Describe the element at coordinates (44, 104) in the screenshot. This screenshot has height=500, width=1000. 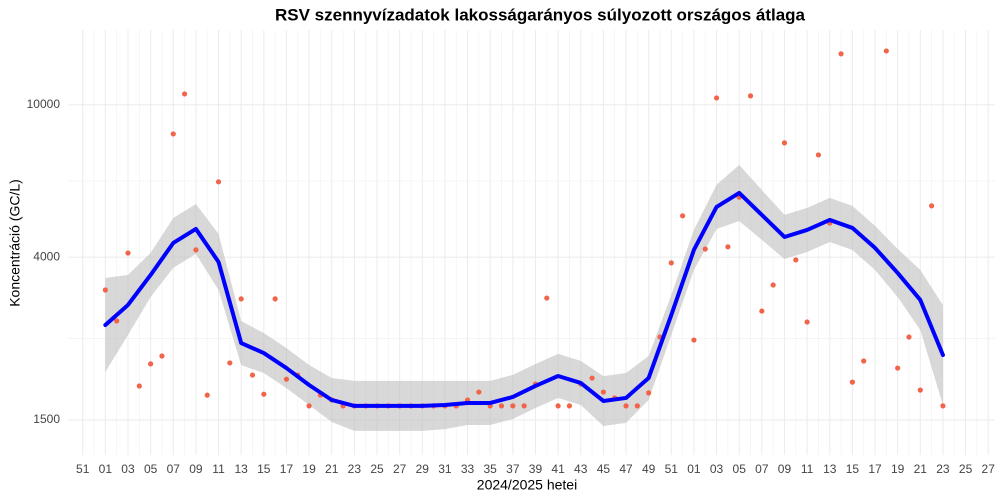
I see `y-tick-label: 10000` at that location.